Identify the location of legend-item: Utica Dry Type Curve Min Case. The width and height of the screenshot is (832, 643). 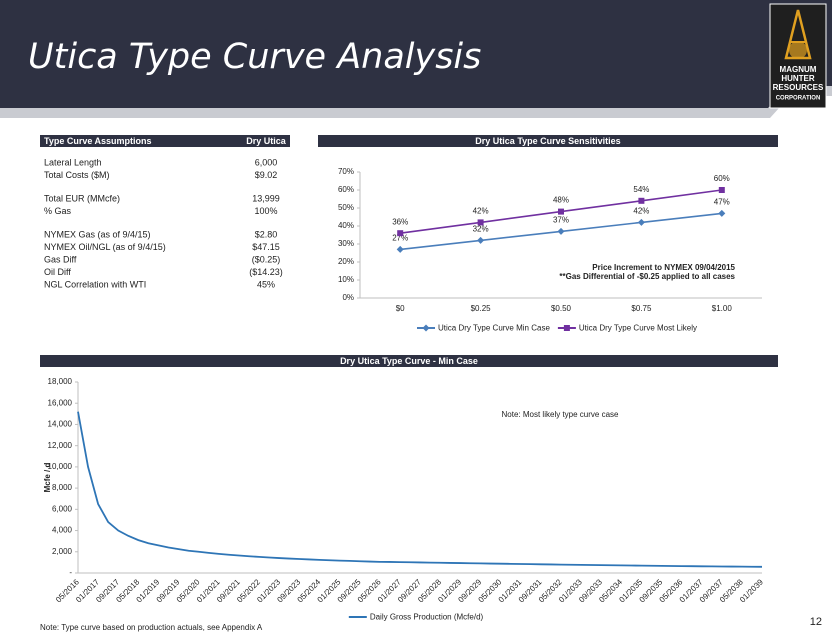
(483, 328).